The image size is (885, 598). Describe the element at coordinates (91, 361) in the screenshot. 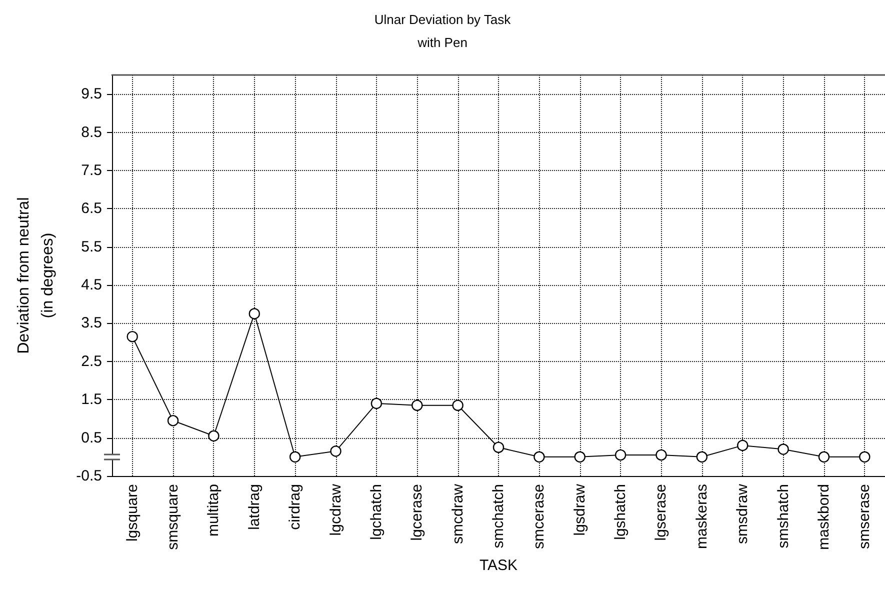

I see `y-tick-label: 2.5` at that location.